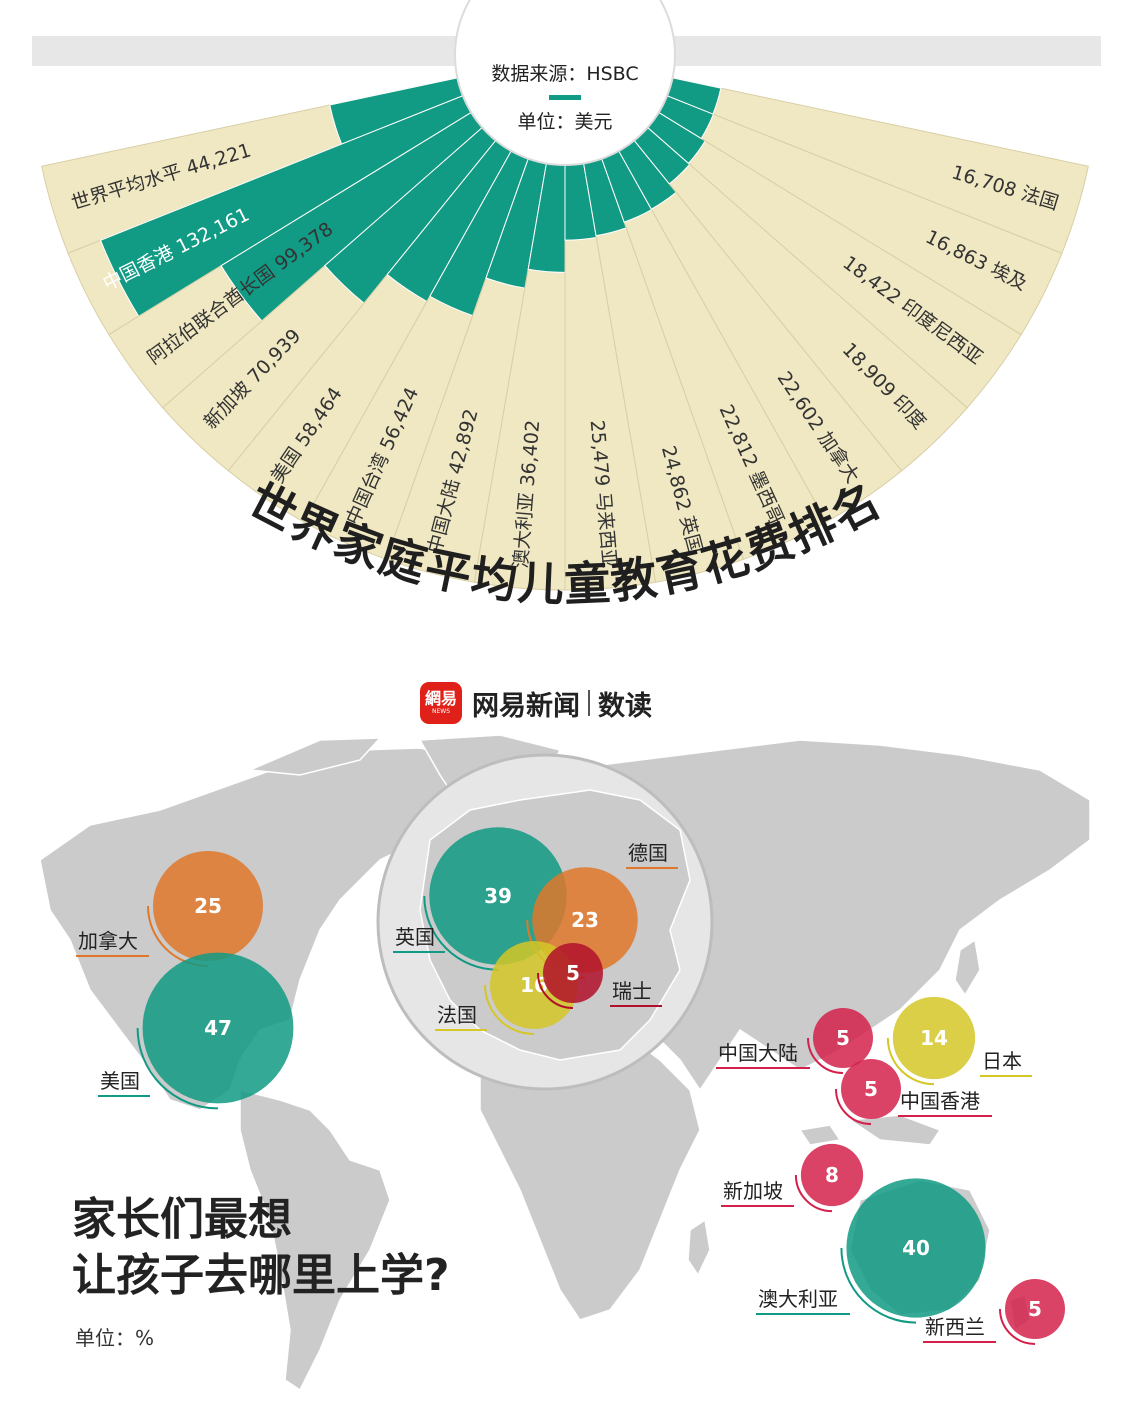  I want to click on map-title: 家长们最想 让孩子去哪里上学?, so click(261, 1248).